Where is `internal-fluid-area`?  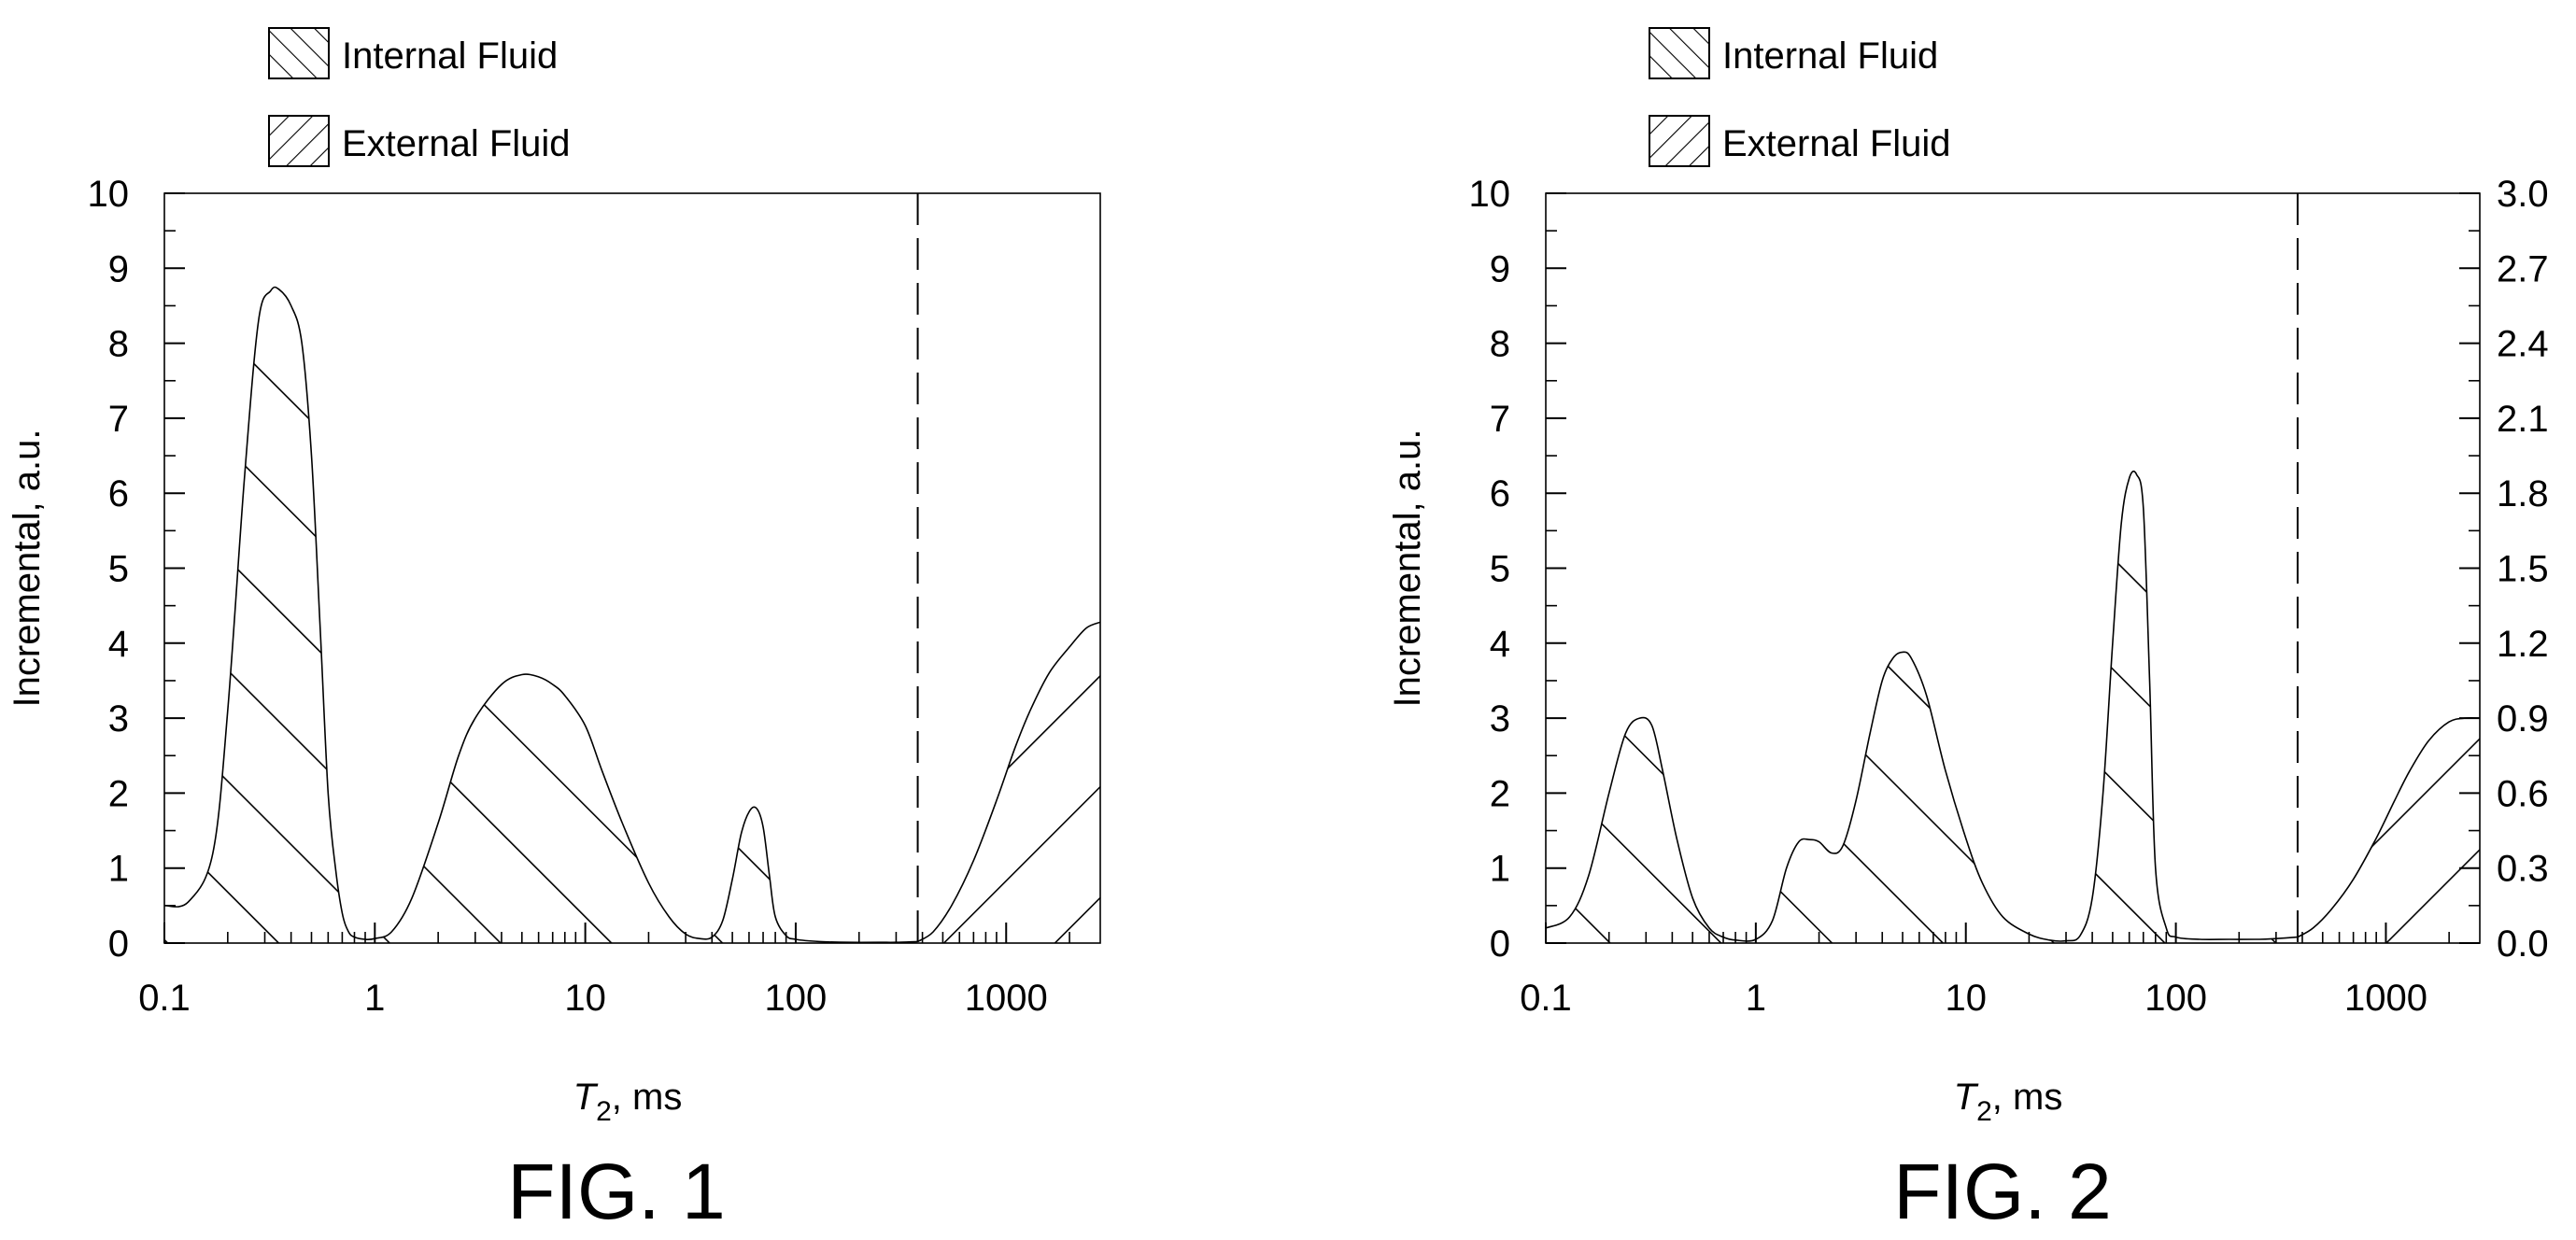 internal-fluid-area is located at coordinates (1922, 707).